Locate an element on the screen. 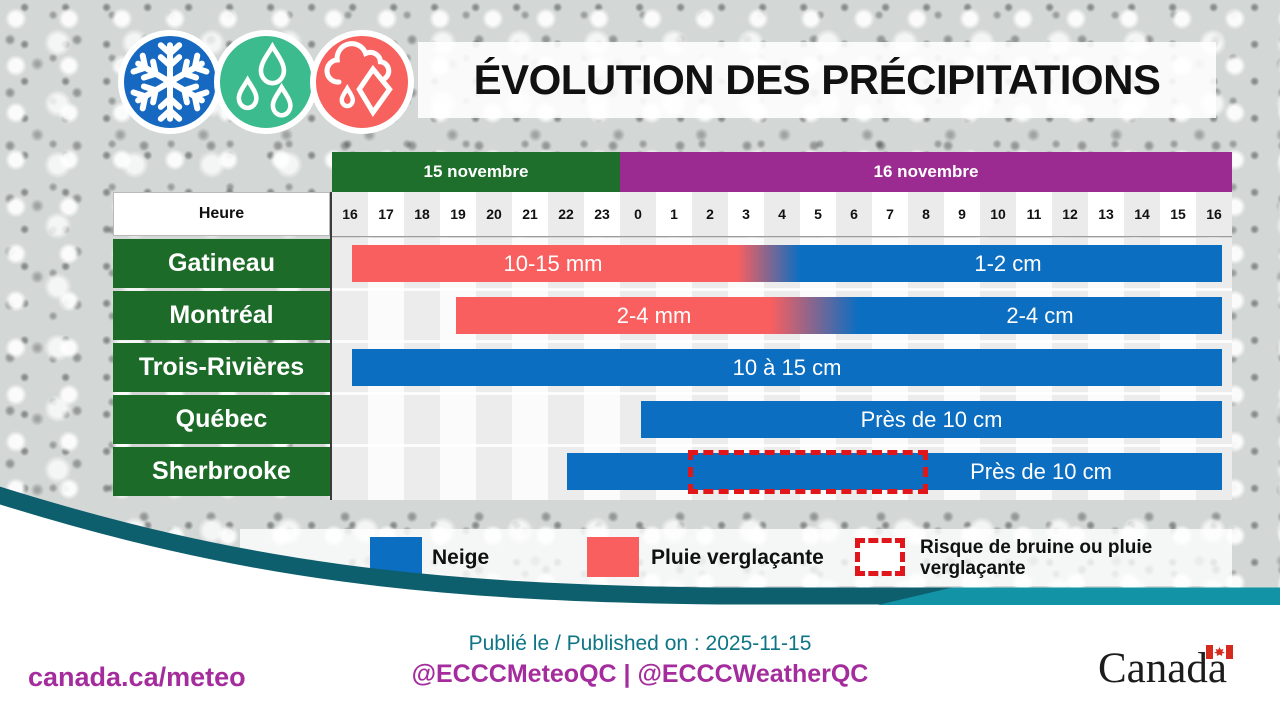  freezing-rain-icon is located at coordinates (362, 82).